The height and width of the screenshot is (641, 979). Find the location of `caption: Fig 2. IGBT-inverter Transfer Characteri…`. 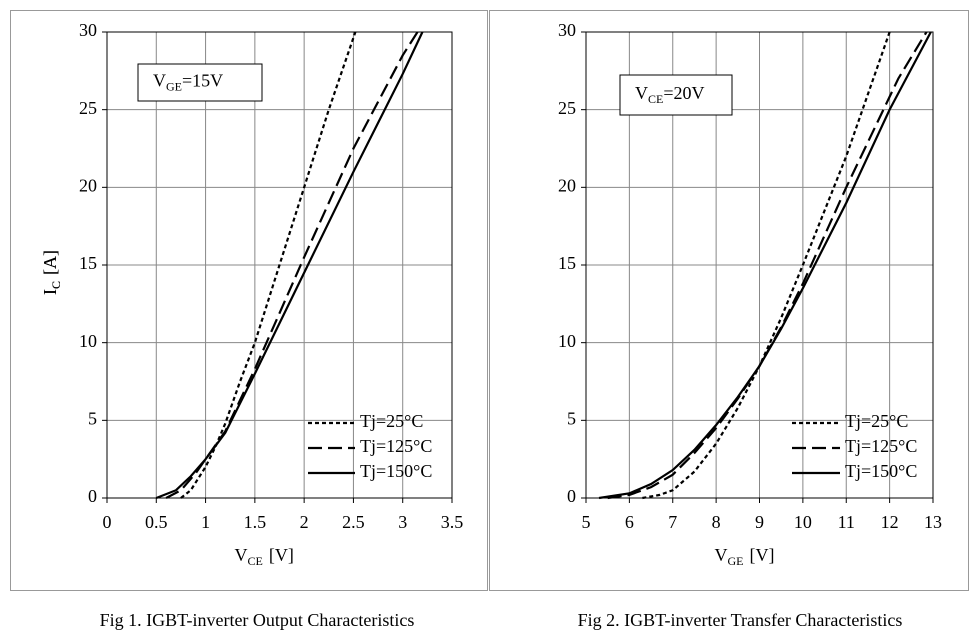

caption: Fig 2. IGBT-inverter Transfer Characteri… is located at coordinates (740, 620).